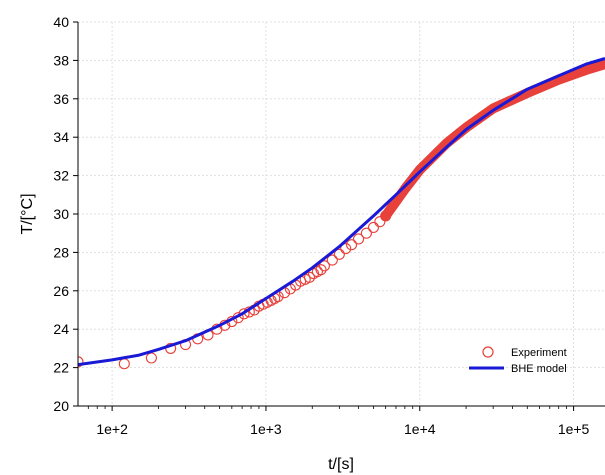 The width and height of the screenshot is (605, 475). Describe the element at coordinates (61, 214) in the screenshot. I see `y-tick-label: 30` at that location.